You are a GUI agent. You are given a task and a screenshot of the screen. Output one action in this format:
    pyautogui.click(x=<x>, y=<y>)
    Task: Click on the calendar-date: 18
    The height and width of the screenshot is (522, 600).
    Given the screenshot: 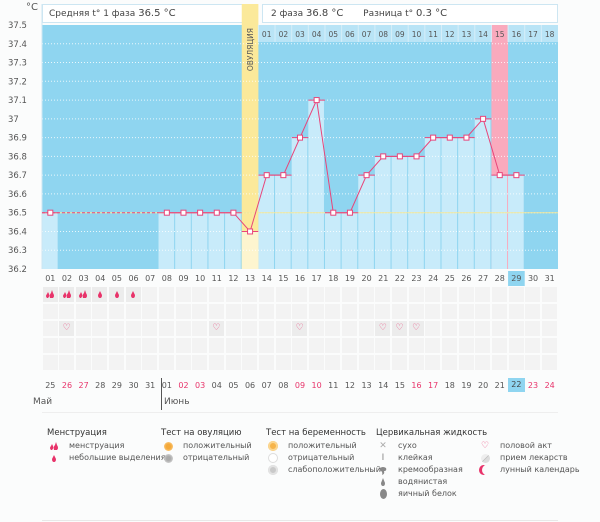 What is the action you would take?
    pyautogui.click(x=449, y=385)
    